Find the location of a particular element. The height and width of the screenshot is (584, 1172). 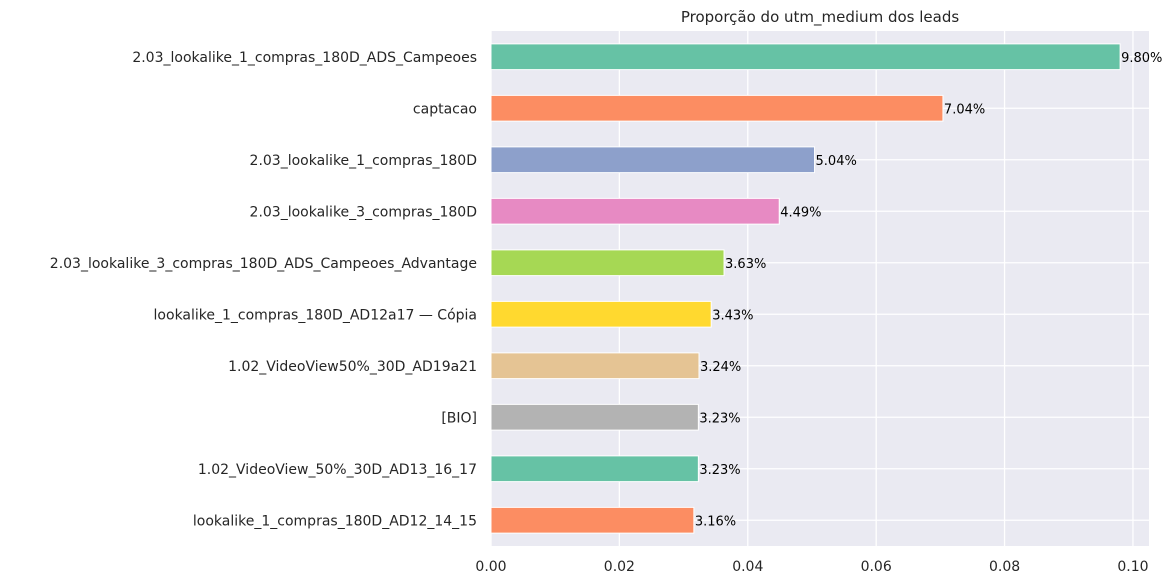

y-tick-label: captacao is located at coordinates (445, 109).